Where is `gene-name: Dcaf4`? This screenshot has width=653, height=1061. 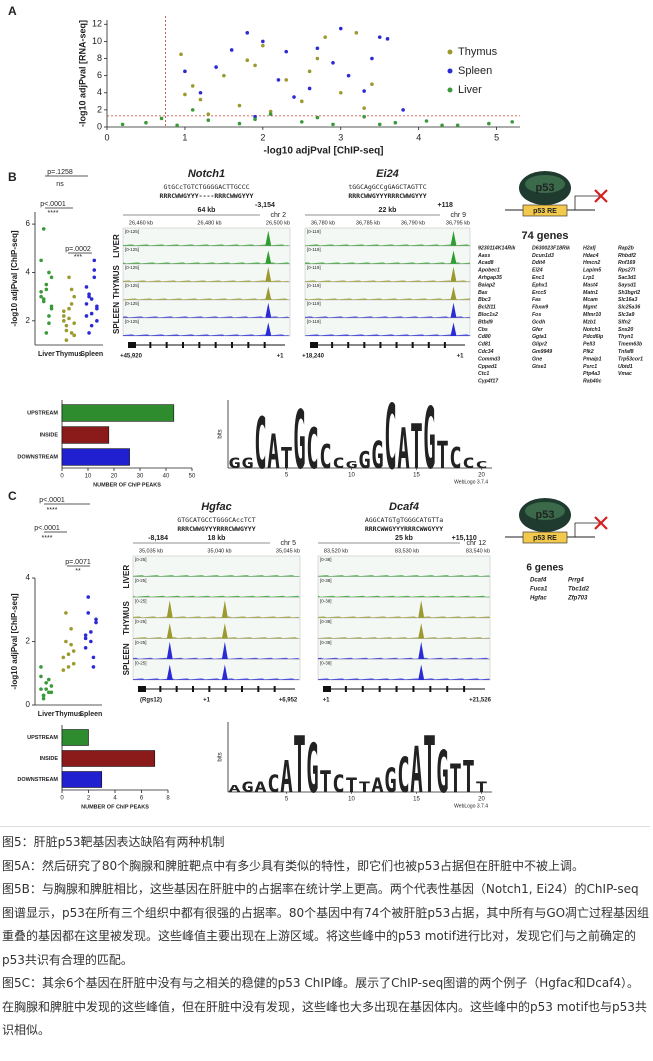
gene-name: Dcaf4 is located at coordinates (404, 507).